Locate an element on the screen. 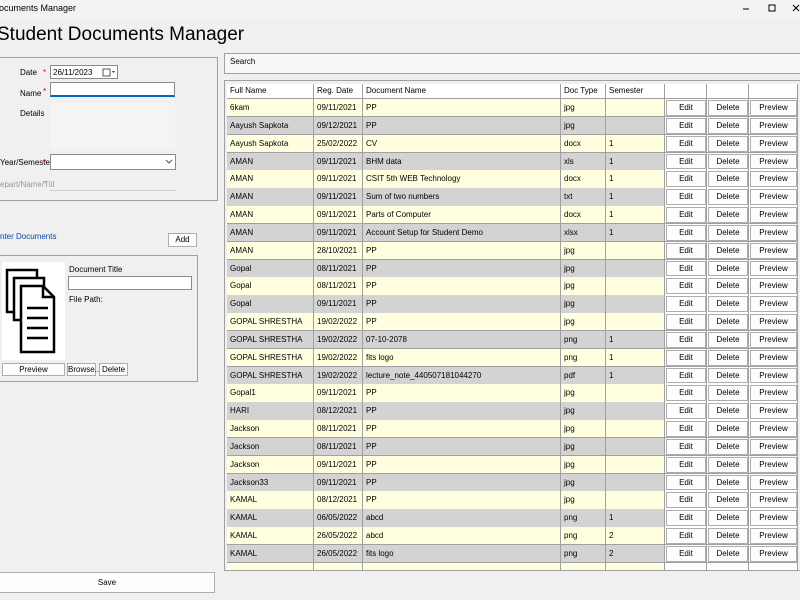 This screenshot has width=800, height=600. save-button: Save is located at coordinates (107, 582).